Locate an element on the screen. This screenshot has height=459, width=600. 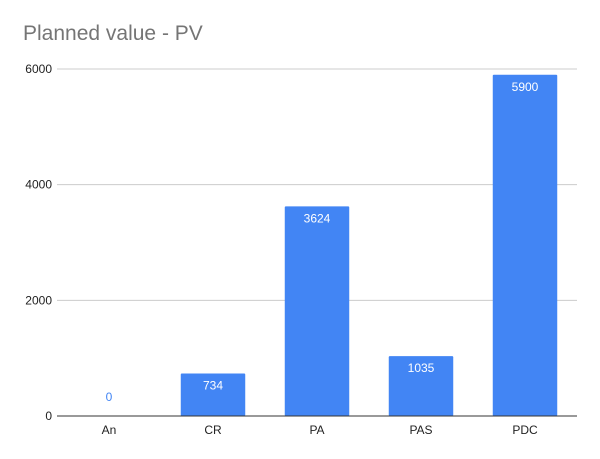
y-tick-label: 4000 is located at coordinates (38, 185).